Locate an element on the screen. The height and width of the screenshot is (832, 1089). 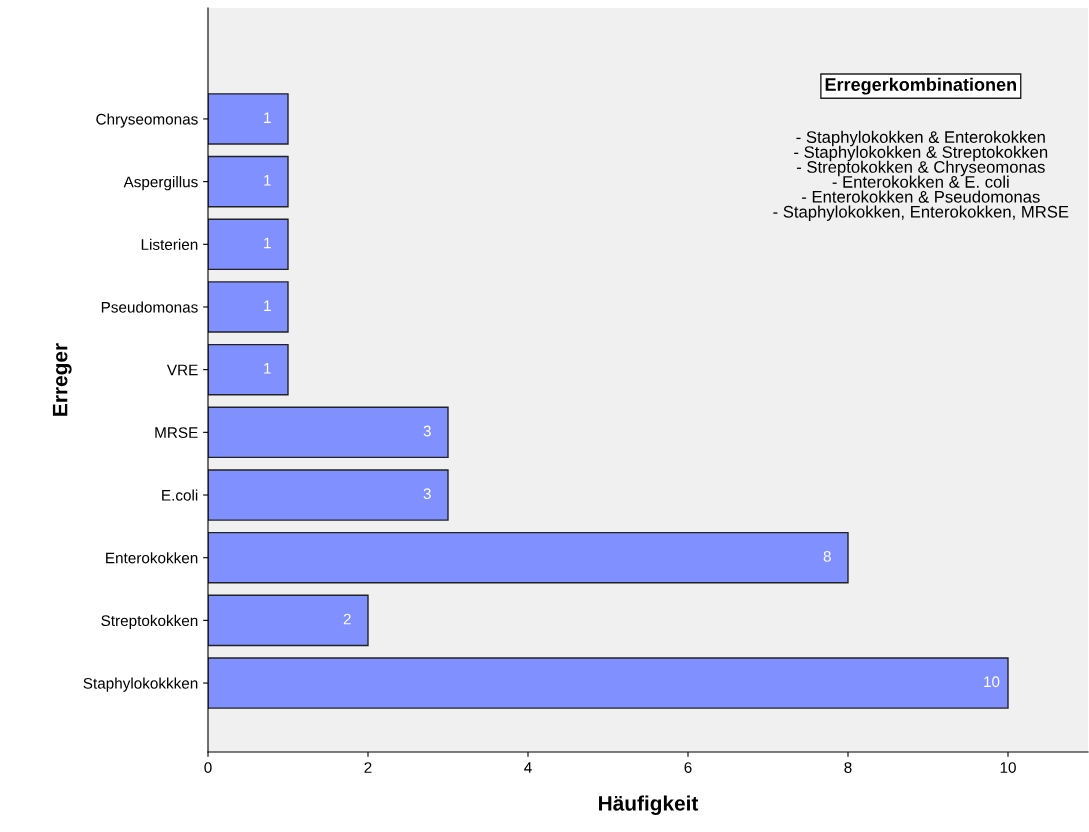
y-axis-title: Erreger is located at coordinates (62, 379).